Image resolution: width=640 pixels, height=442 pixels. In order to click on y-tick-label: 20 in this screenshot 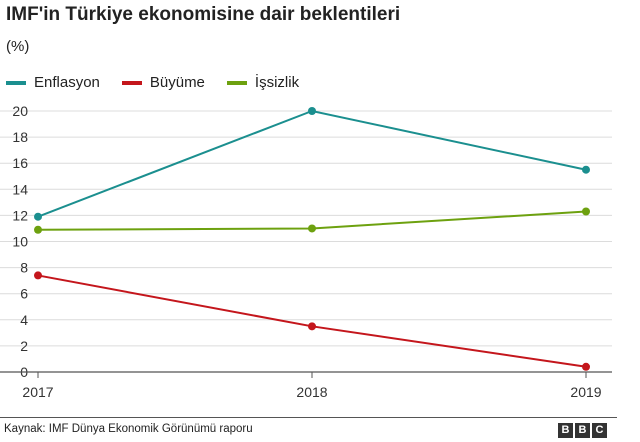, I will do `click(20, 111)`.